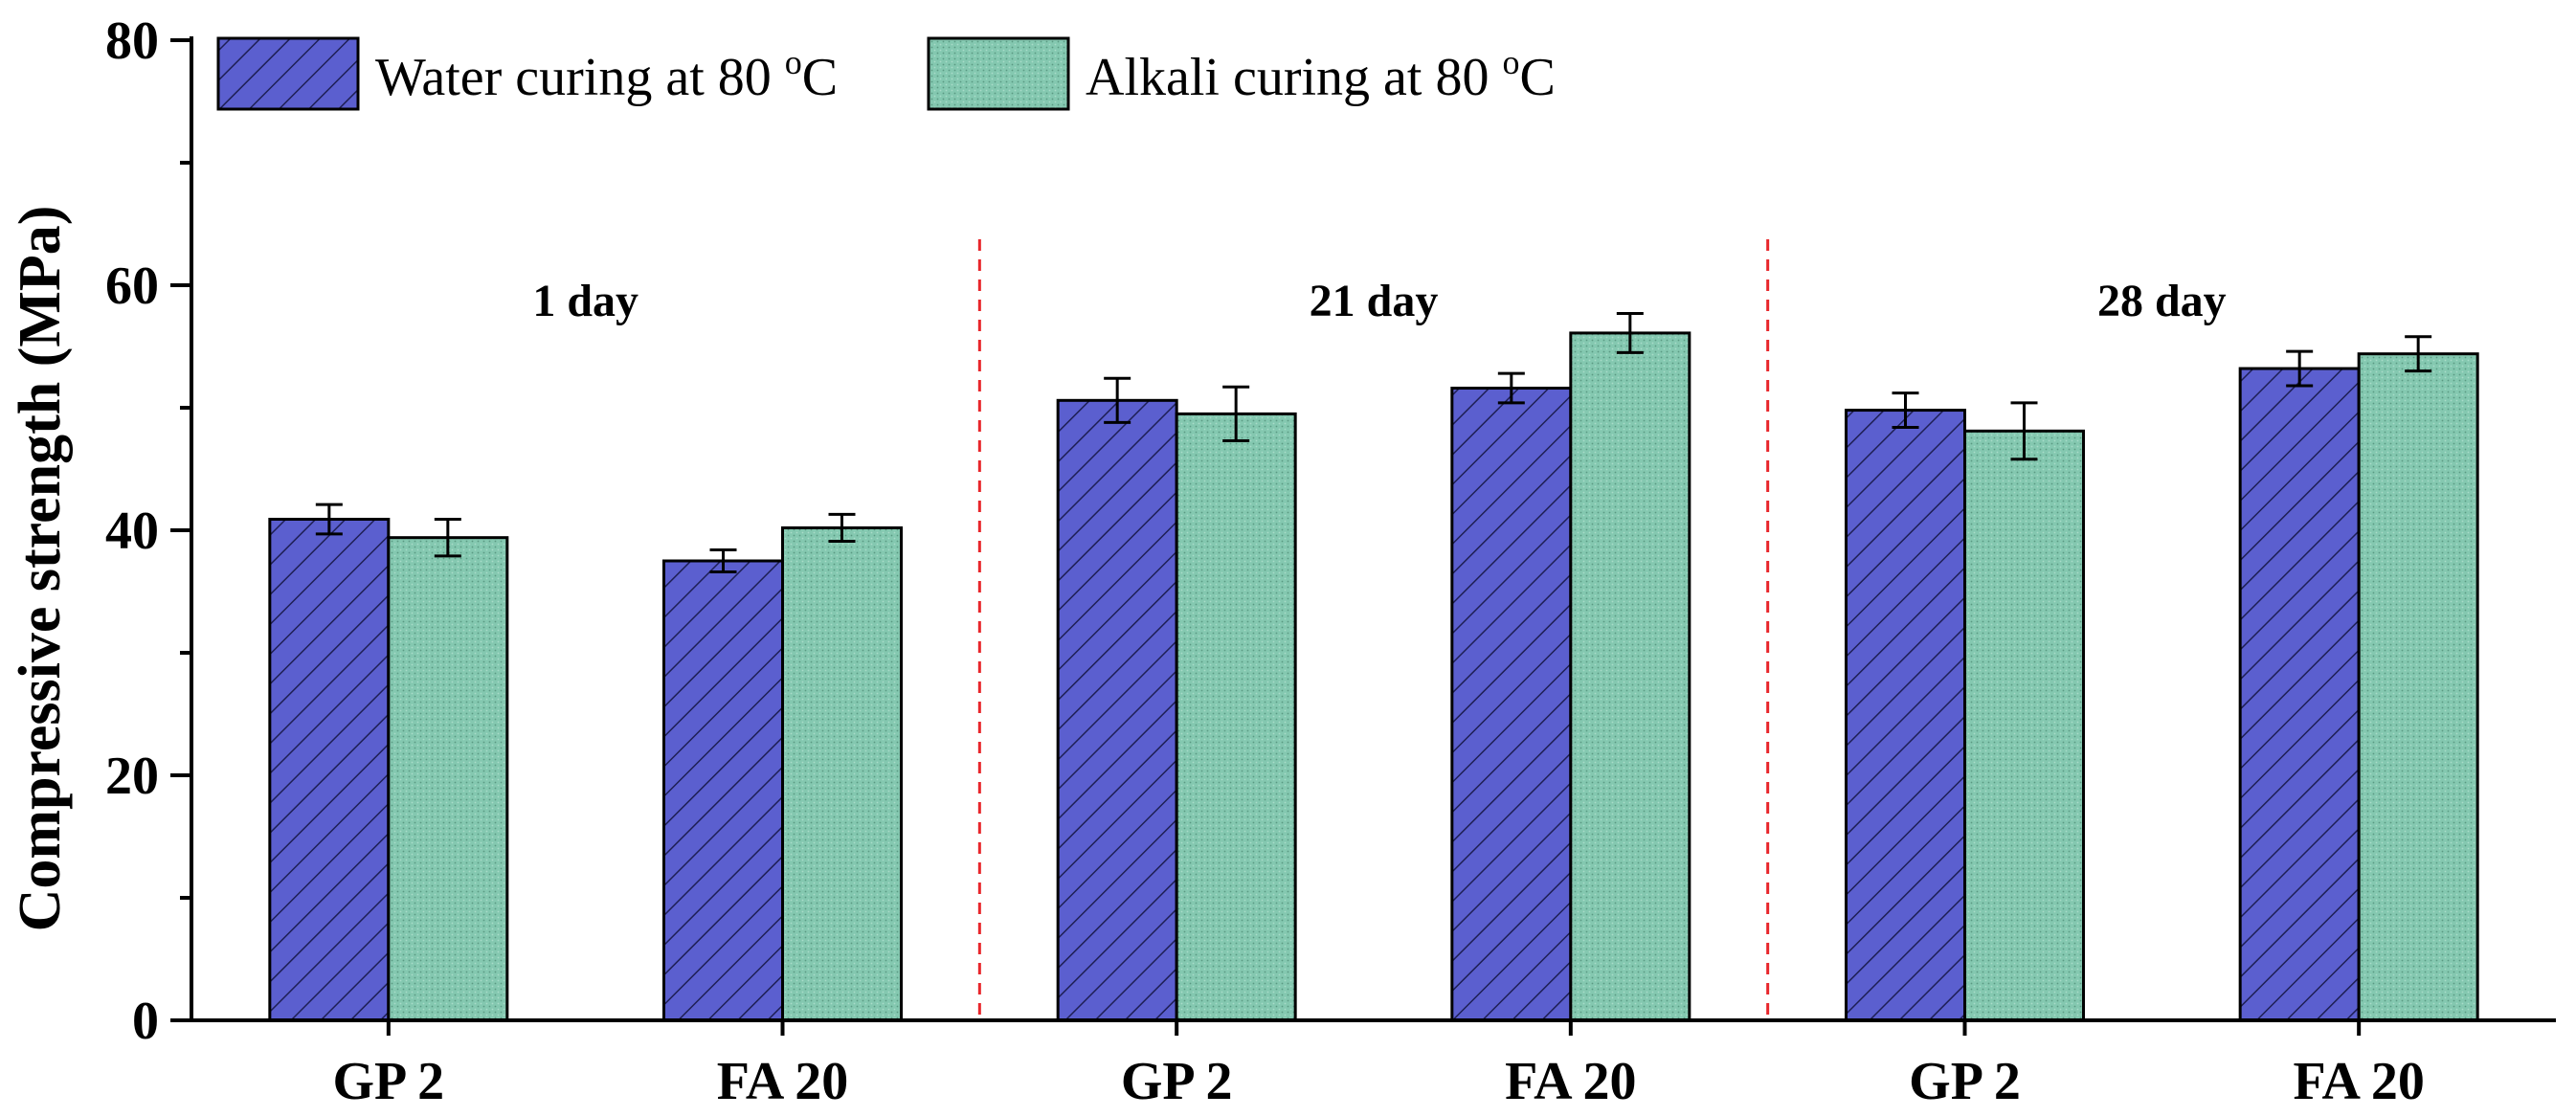 The width and height of the screenshot is (2576, 1117). What do you see at coordinates (585, 301) in the screenshot?
I see `group-label-1: 1 day` at bounding box center [585, 301].